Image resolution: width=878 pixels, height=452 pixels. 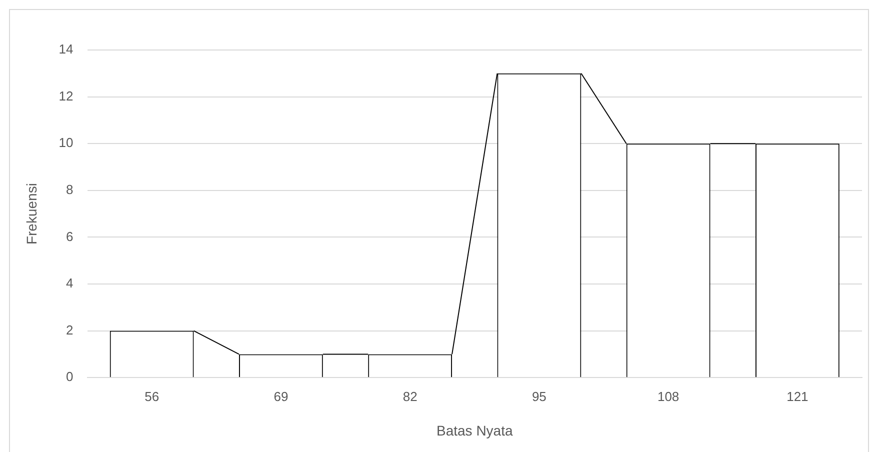 I want to click on y-tick-label: 6, so click(x=70, y=236).